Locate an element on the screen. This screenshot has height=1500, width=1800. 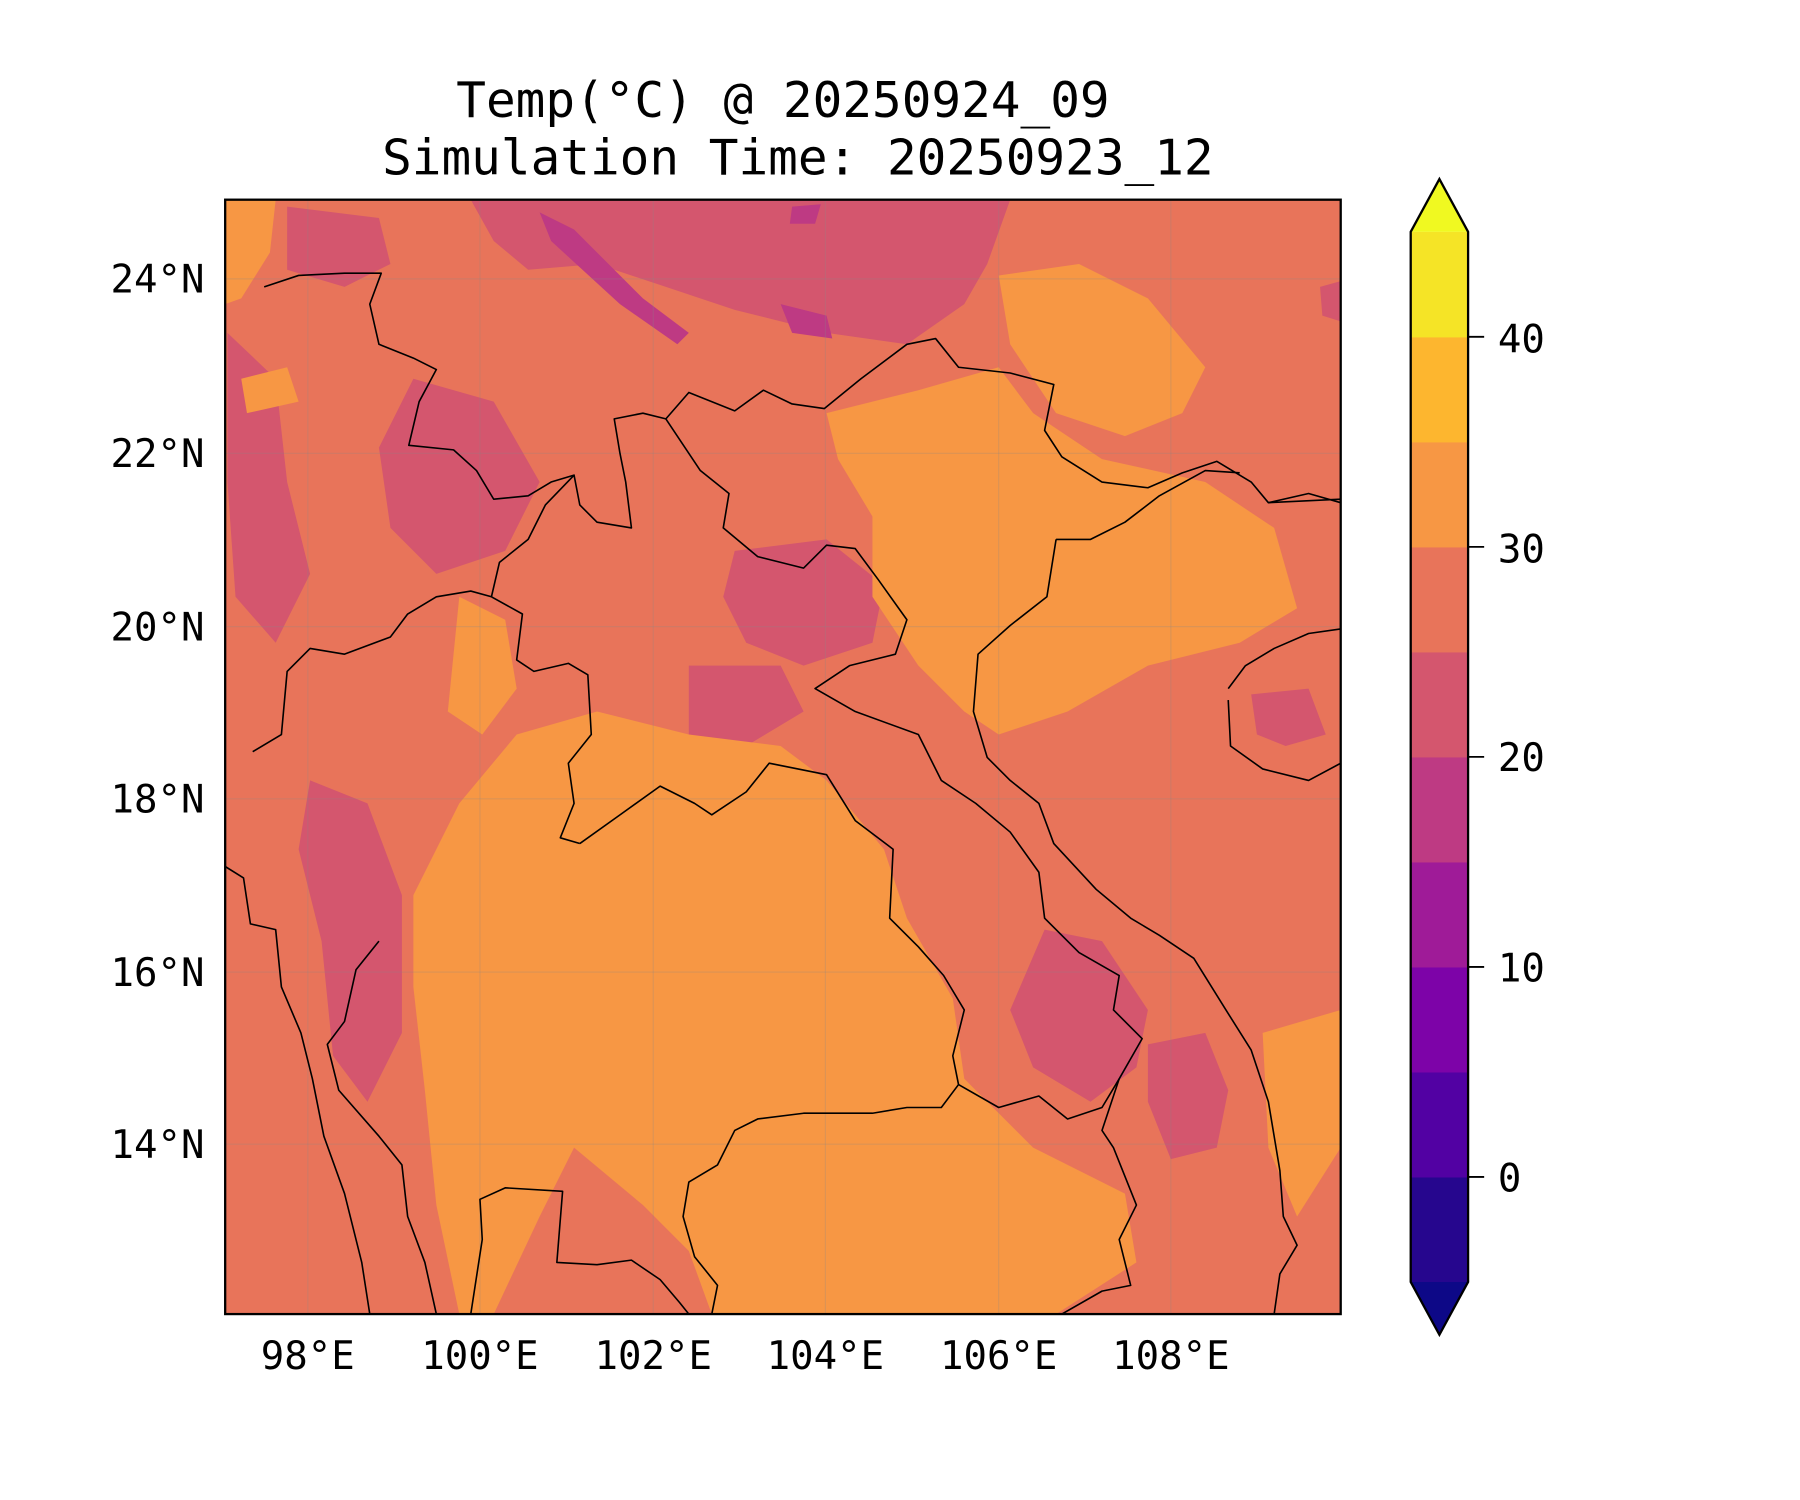
region-laos-cool is located at coordinates (803, 602).